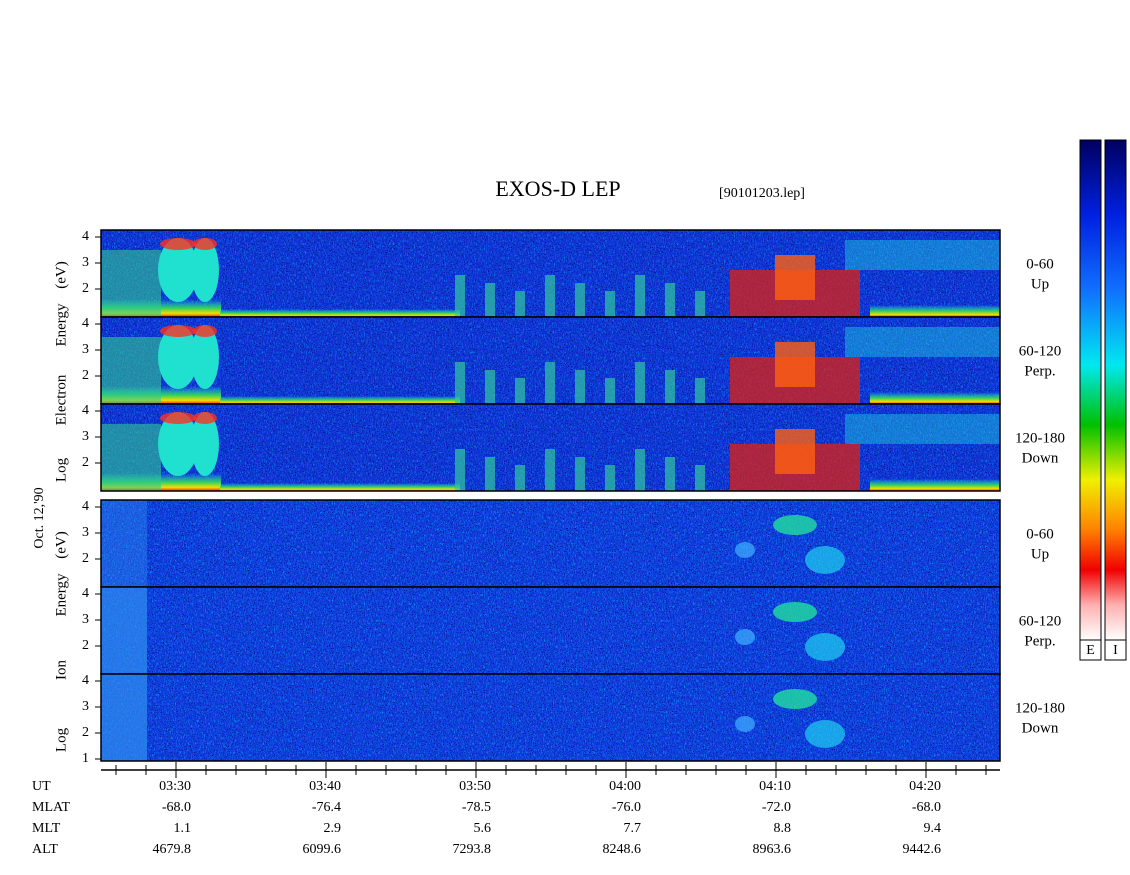  Describe the element at coordinates (925, 786) in the screenshot. I see `orbit-value: 04:20` at that location.